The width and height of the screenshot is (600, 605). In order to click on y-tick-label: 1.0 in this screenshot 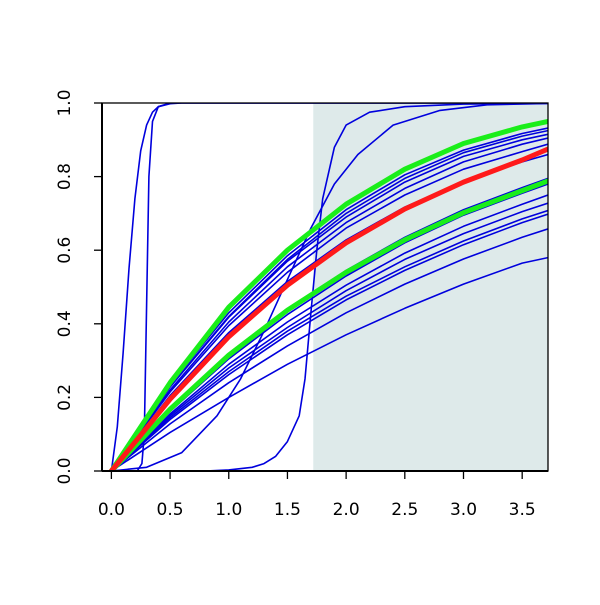, I will do `click(65, 102)`.